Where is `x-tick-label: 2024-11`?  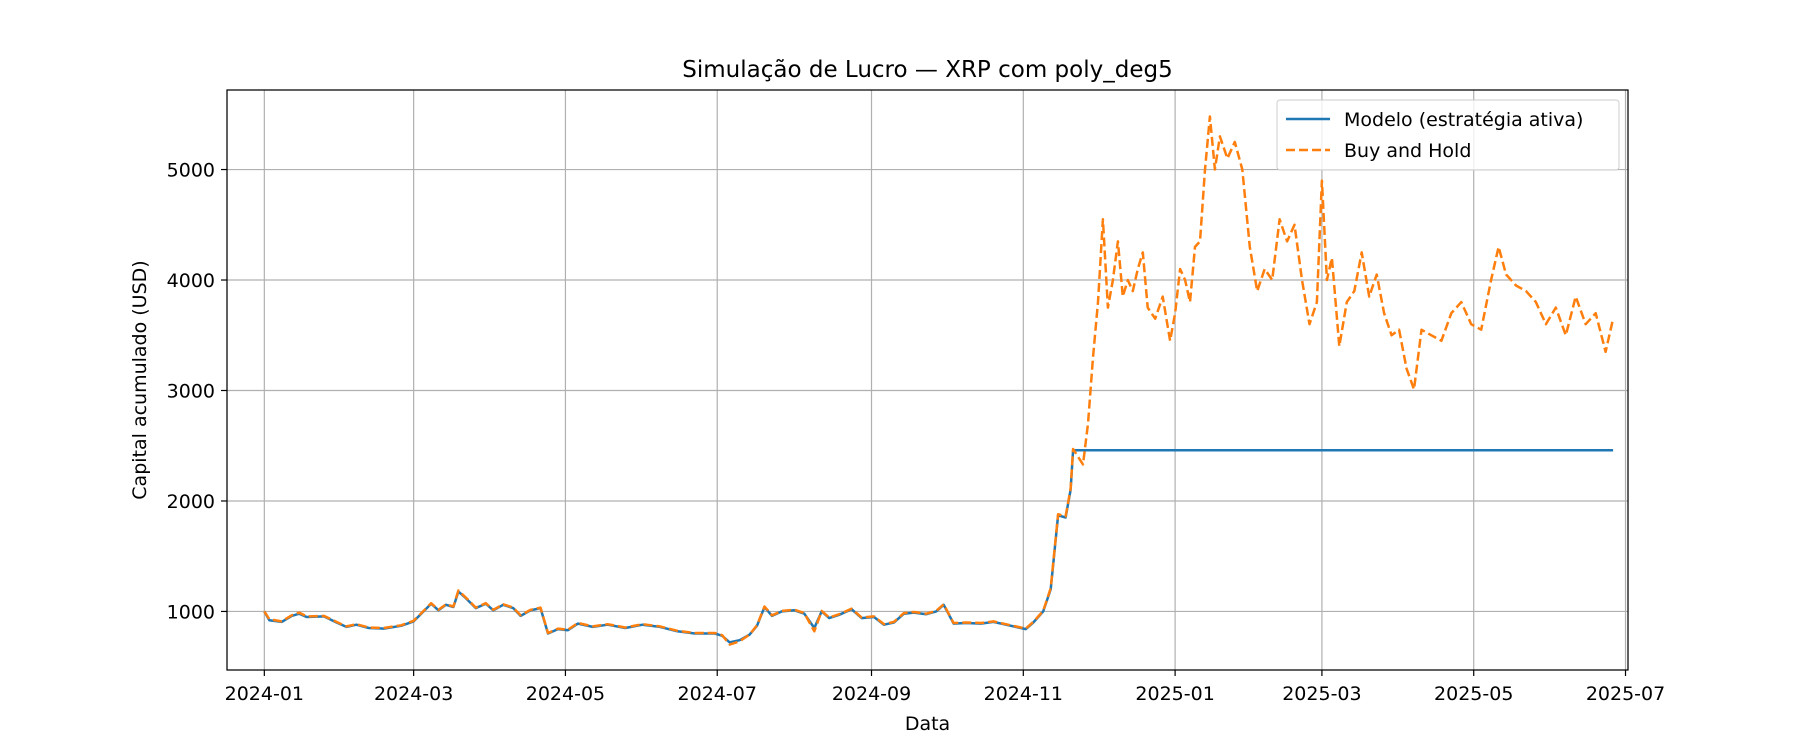 x-tick-label: 2024-11 is located at coordinates (1023, 694).